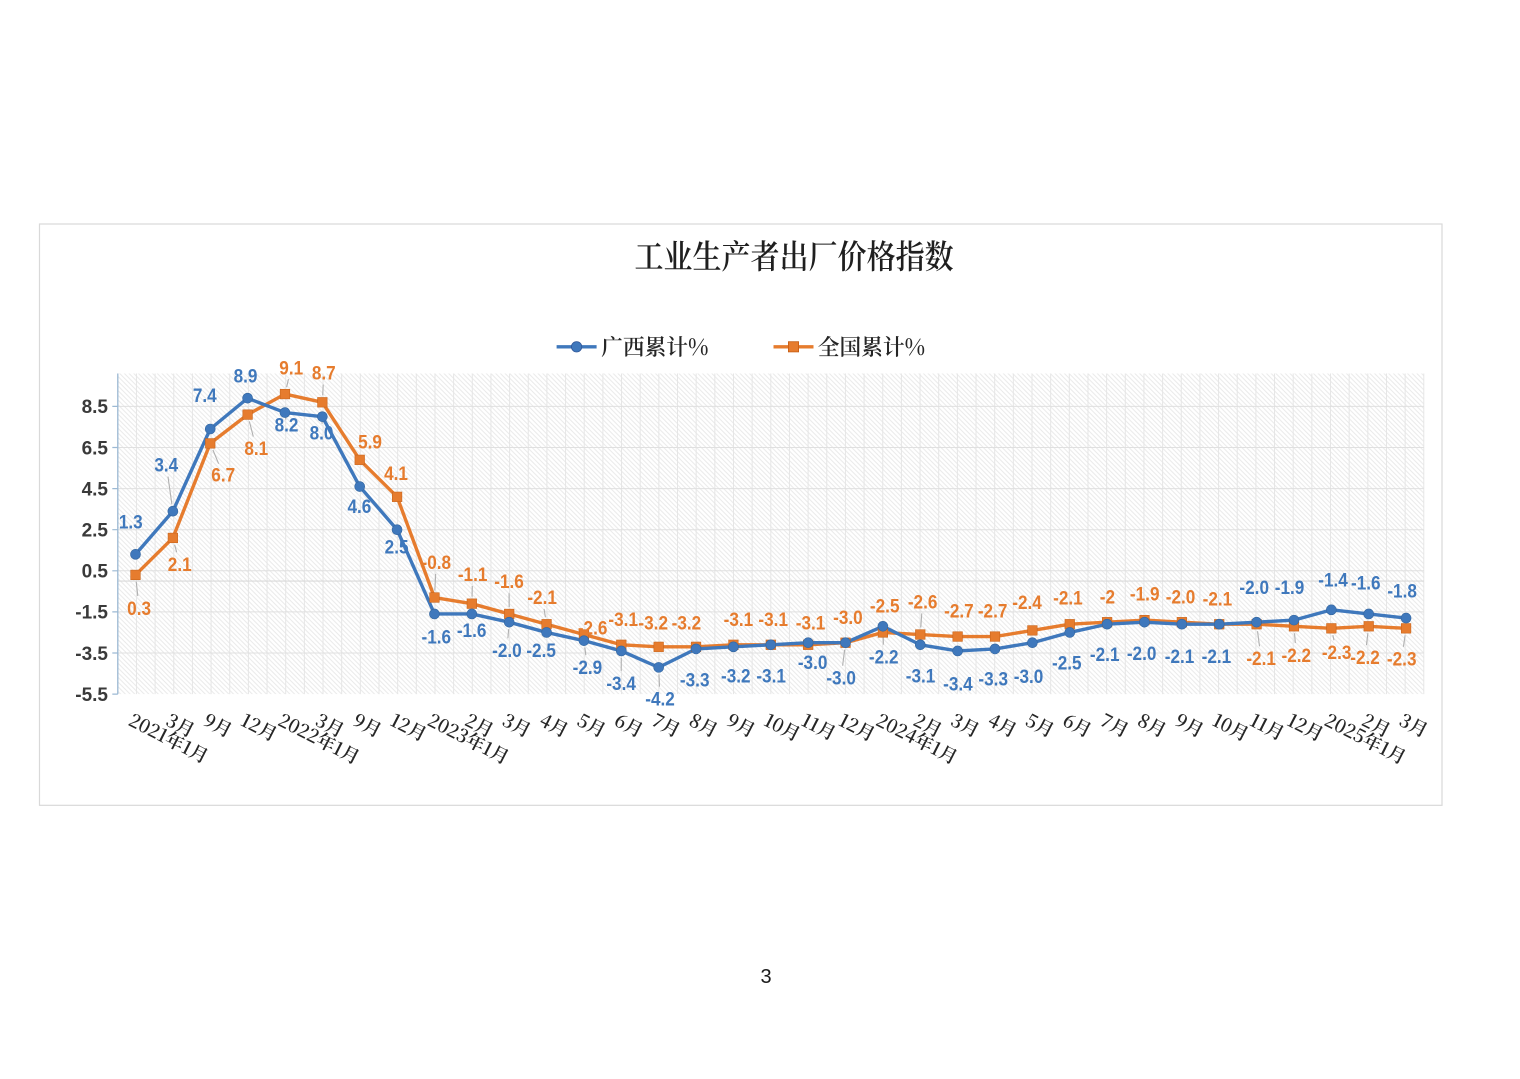 The image size is (1520, 1079). What do you see at coordinates (95, 489) in the screenshot?
I see `svg-text: 4.5` at bounding box center [95, 489].